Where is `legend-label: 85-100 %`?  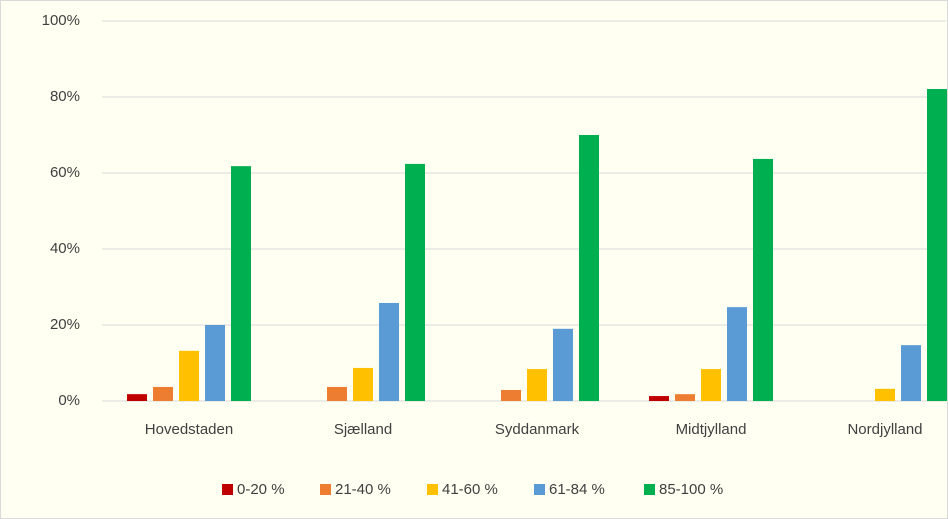 legend-label: 85-100 % is located at coordinates (691, 489).